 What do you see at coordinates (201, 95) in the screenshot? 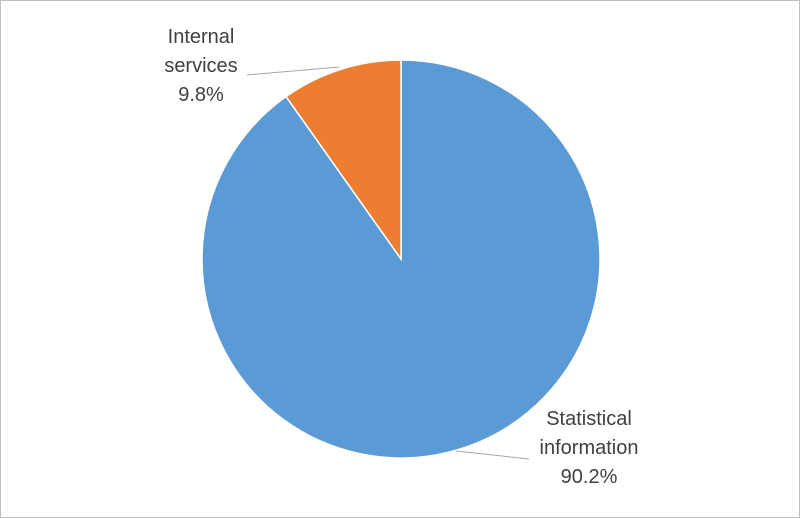
I see `label-internal-percent: 9.8%` at bounding box center [201, 95].